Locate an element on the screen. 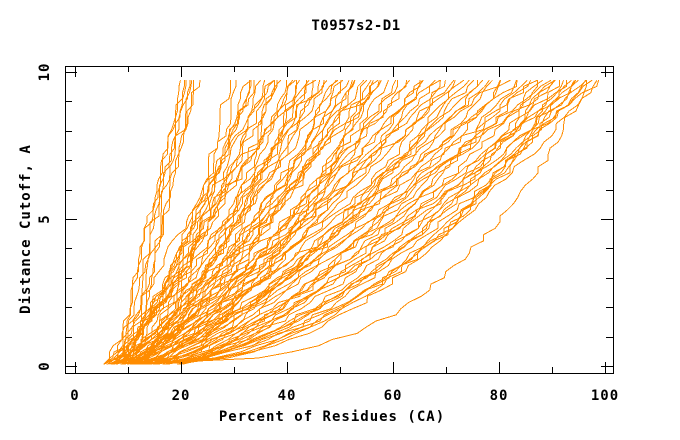  y-tick-label: 5 is located at coordinates (45, 218).